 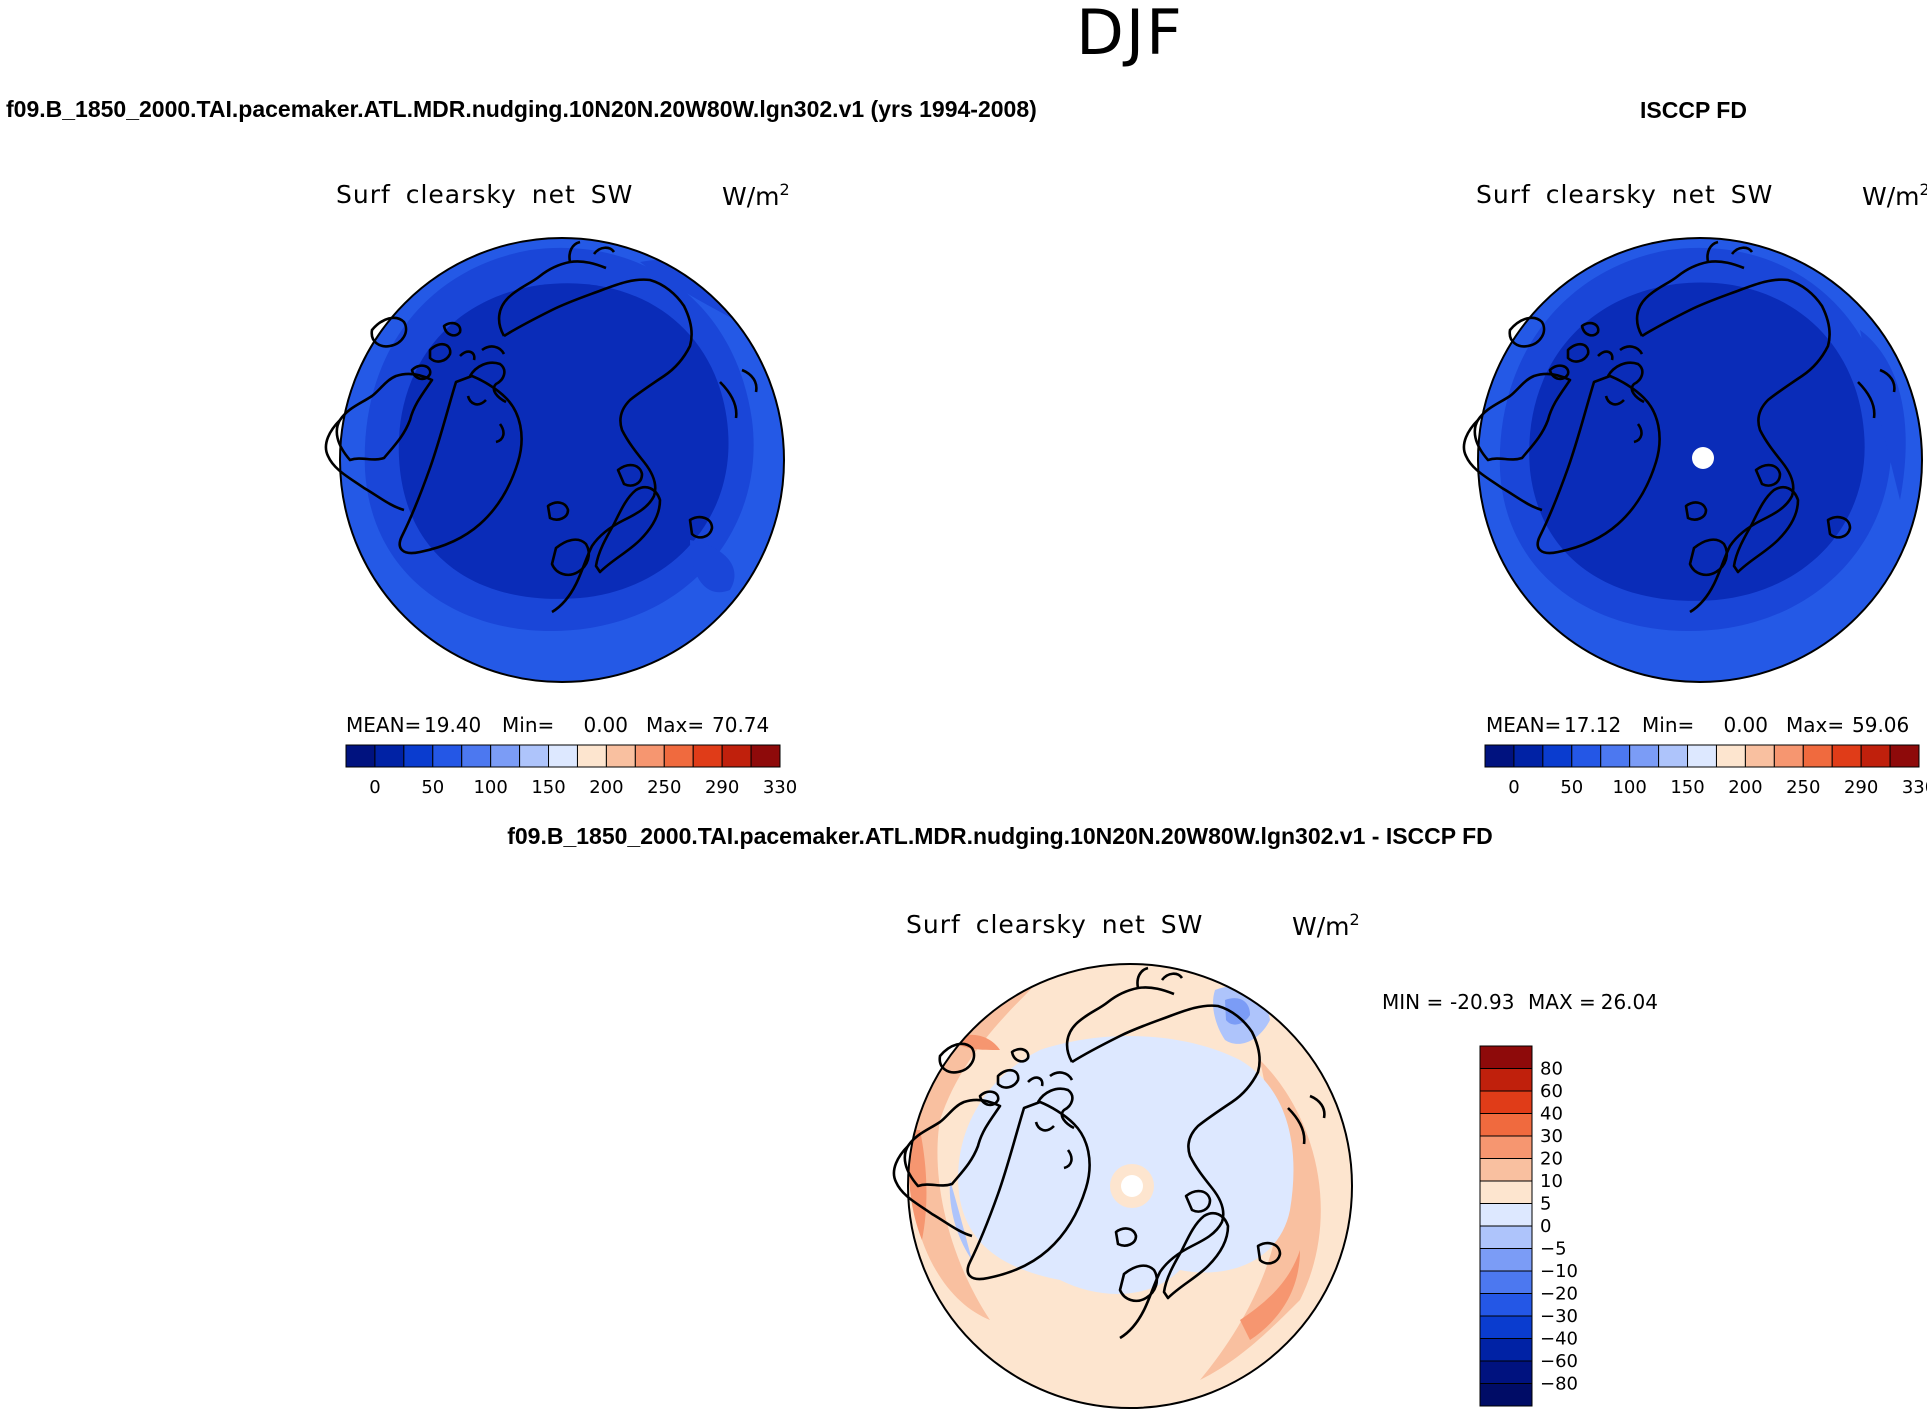 I want to click on model-map-border, so click(x=562, y=460).